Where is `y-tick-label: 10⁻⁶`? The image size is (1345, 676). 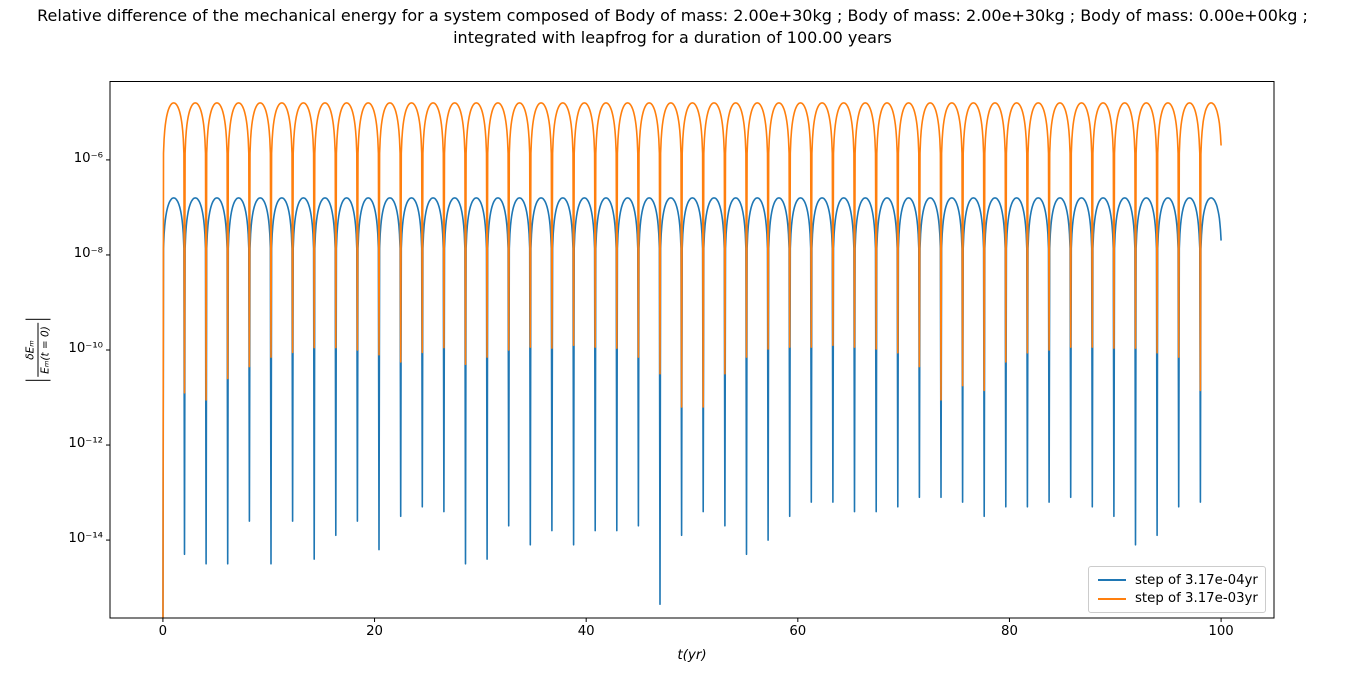 y-tick-label: 10⁻⁶ is located at coordinates (88, 158).